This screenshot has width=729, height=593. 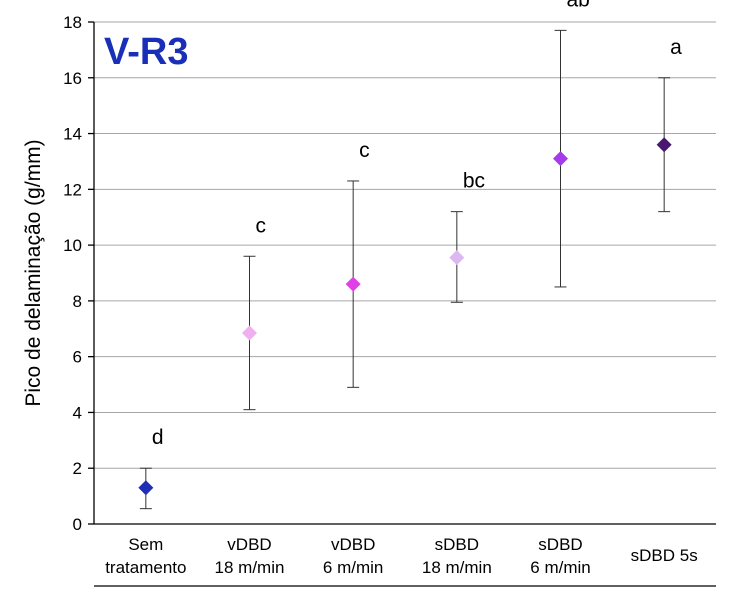 What do you see at coordinates (145, 567) in the screenshot?
I see `category-label-line: tratamento` at bounding box center [145, 567].